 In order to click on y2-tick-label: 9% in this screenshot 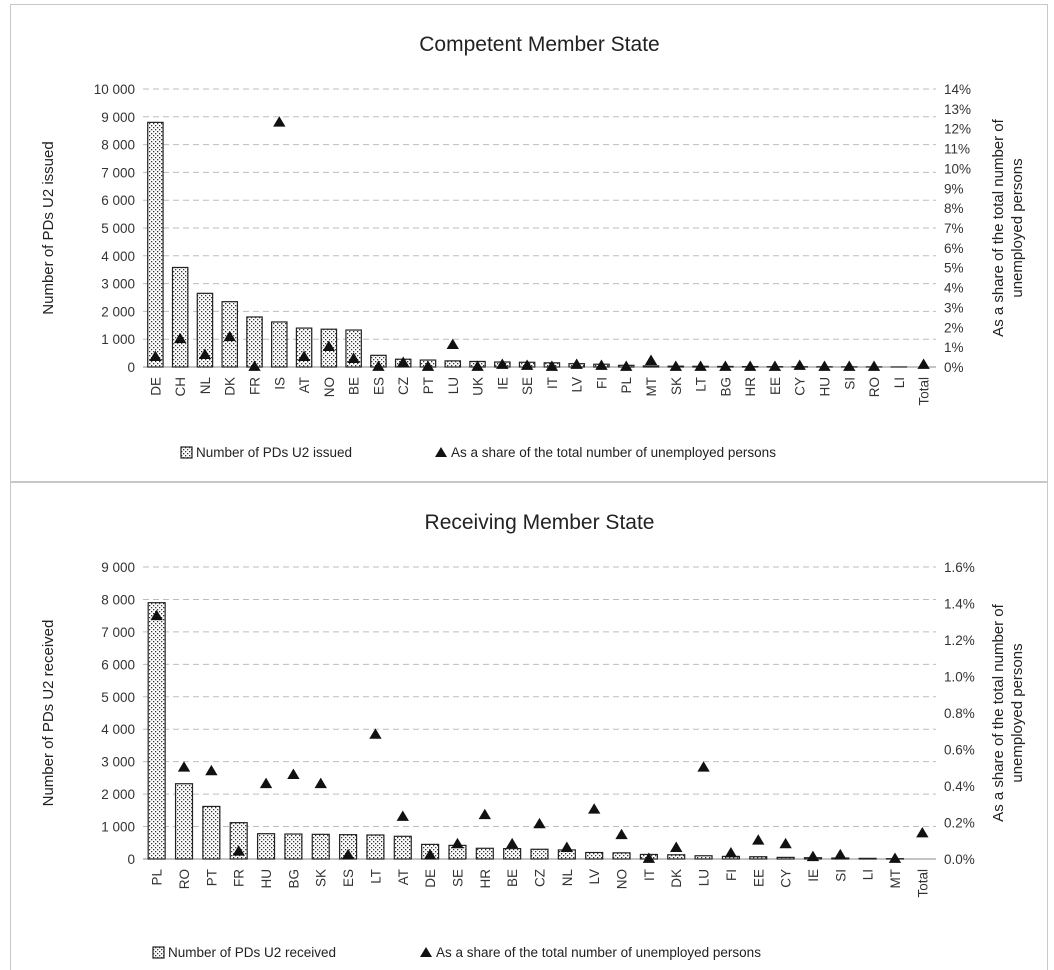, I will do `click(954, 188)`.